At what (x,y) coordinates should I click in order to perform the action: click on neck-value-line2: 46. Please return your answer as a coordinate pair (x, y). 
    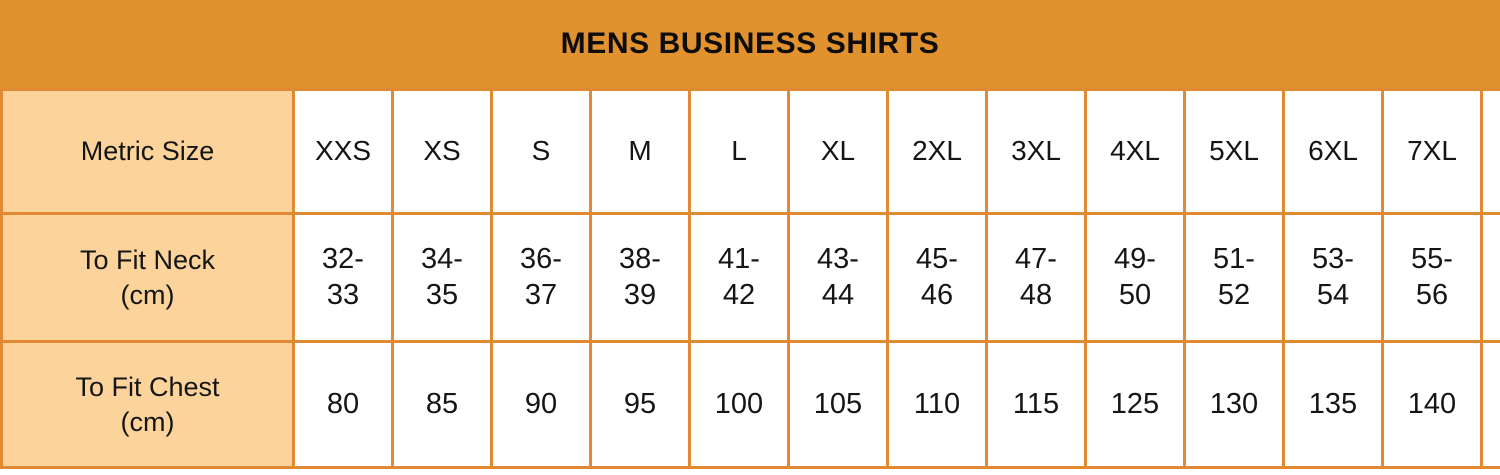
    Looking at the image, I should click on (937, 295).